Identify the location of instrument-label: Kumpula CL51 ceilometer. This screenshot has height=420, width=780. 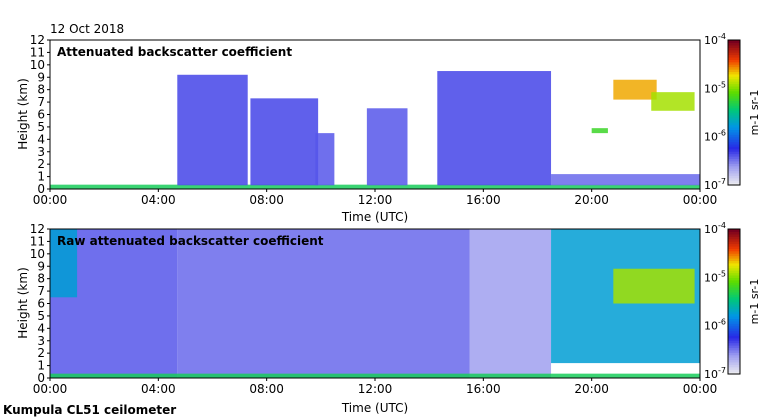
(89, 410).